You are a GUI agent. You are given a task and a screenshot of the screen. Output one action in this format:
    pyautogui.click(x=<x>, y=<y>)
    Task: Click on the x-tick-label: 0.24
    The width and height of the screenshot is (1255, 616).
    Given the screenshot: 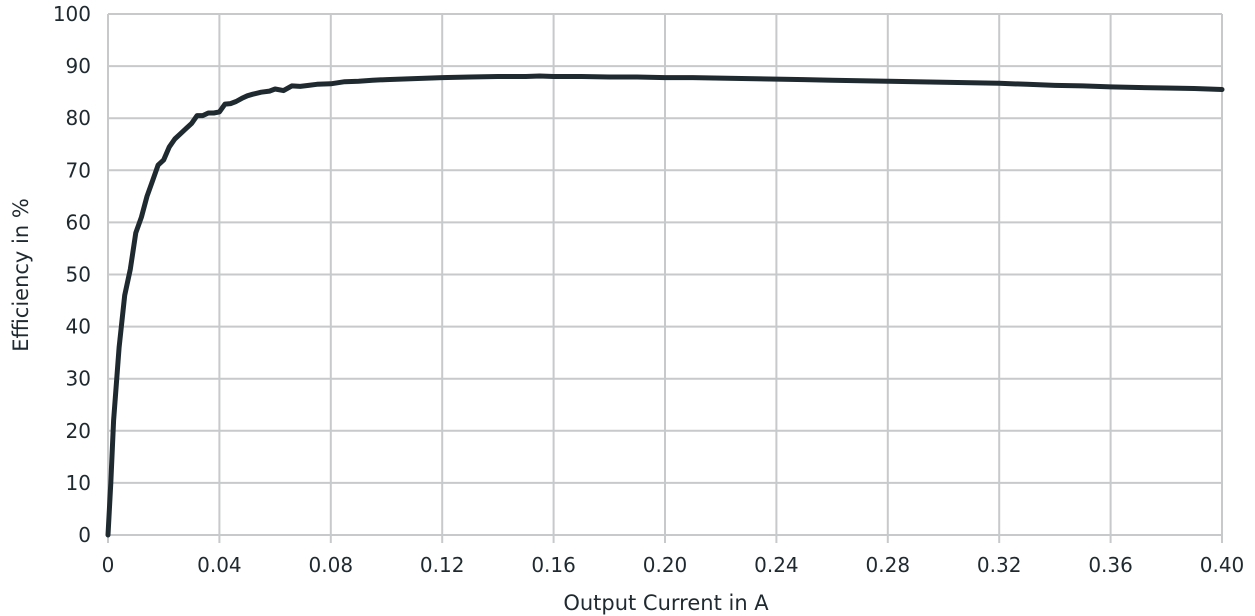 What is the action you would take?
    pyautogui.click(x=776, y=565)
    